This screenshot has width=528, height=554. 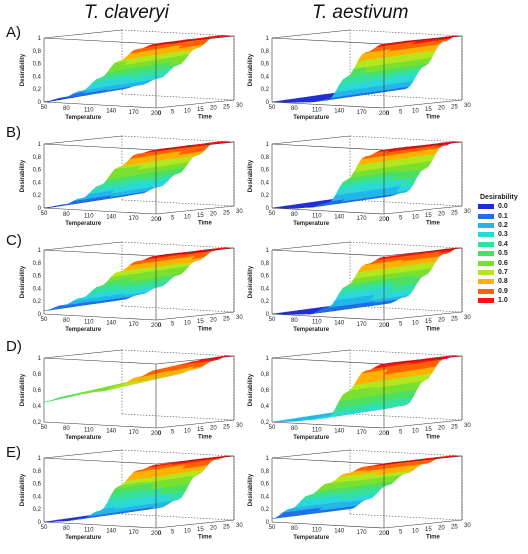 What do you see at coordinates (503, 206) in the screenshot?
I see `legend-item: 0.0` at bounding box center [503, 206].